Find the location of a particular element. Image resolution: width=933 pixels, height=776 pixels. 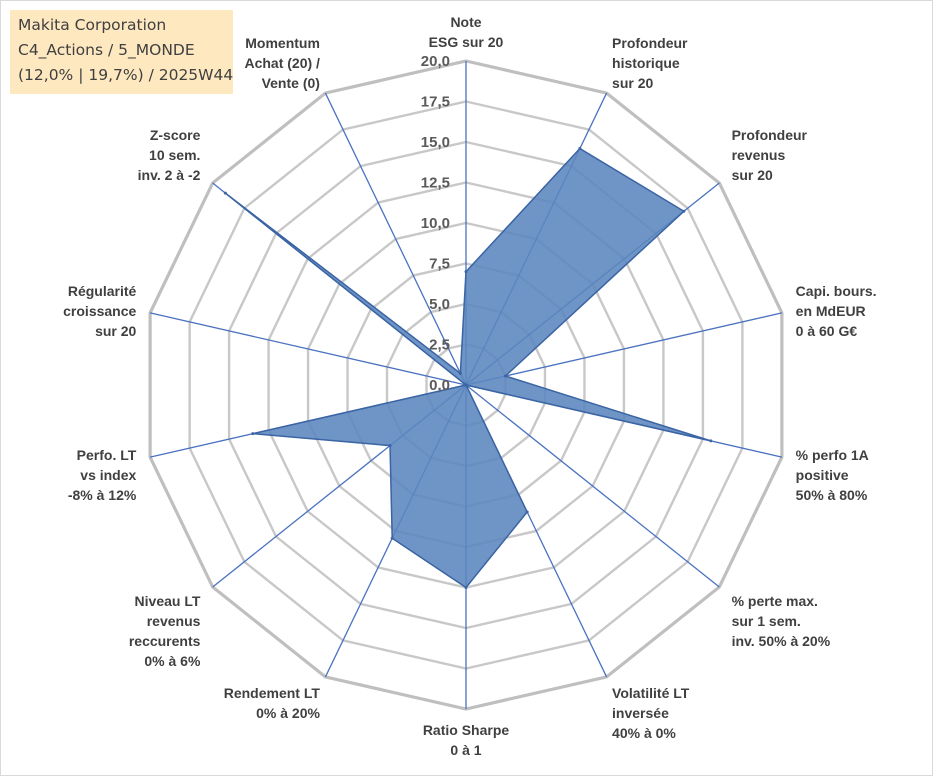

axis-label-line: Rendement LT is located at coordinates (272, 693).